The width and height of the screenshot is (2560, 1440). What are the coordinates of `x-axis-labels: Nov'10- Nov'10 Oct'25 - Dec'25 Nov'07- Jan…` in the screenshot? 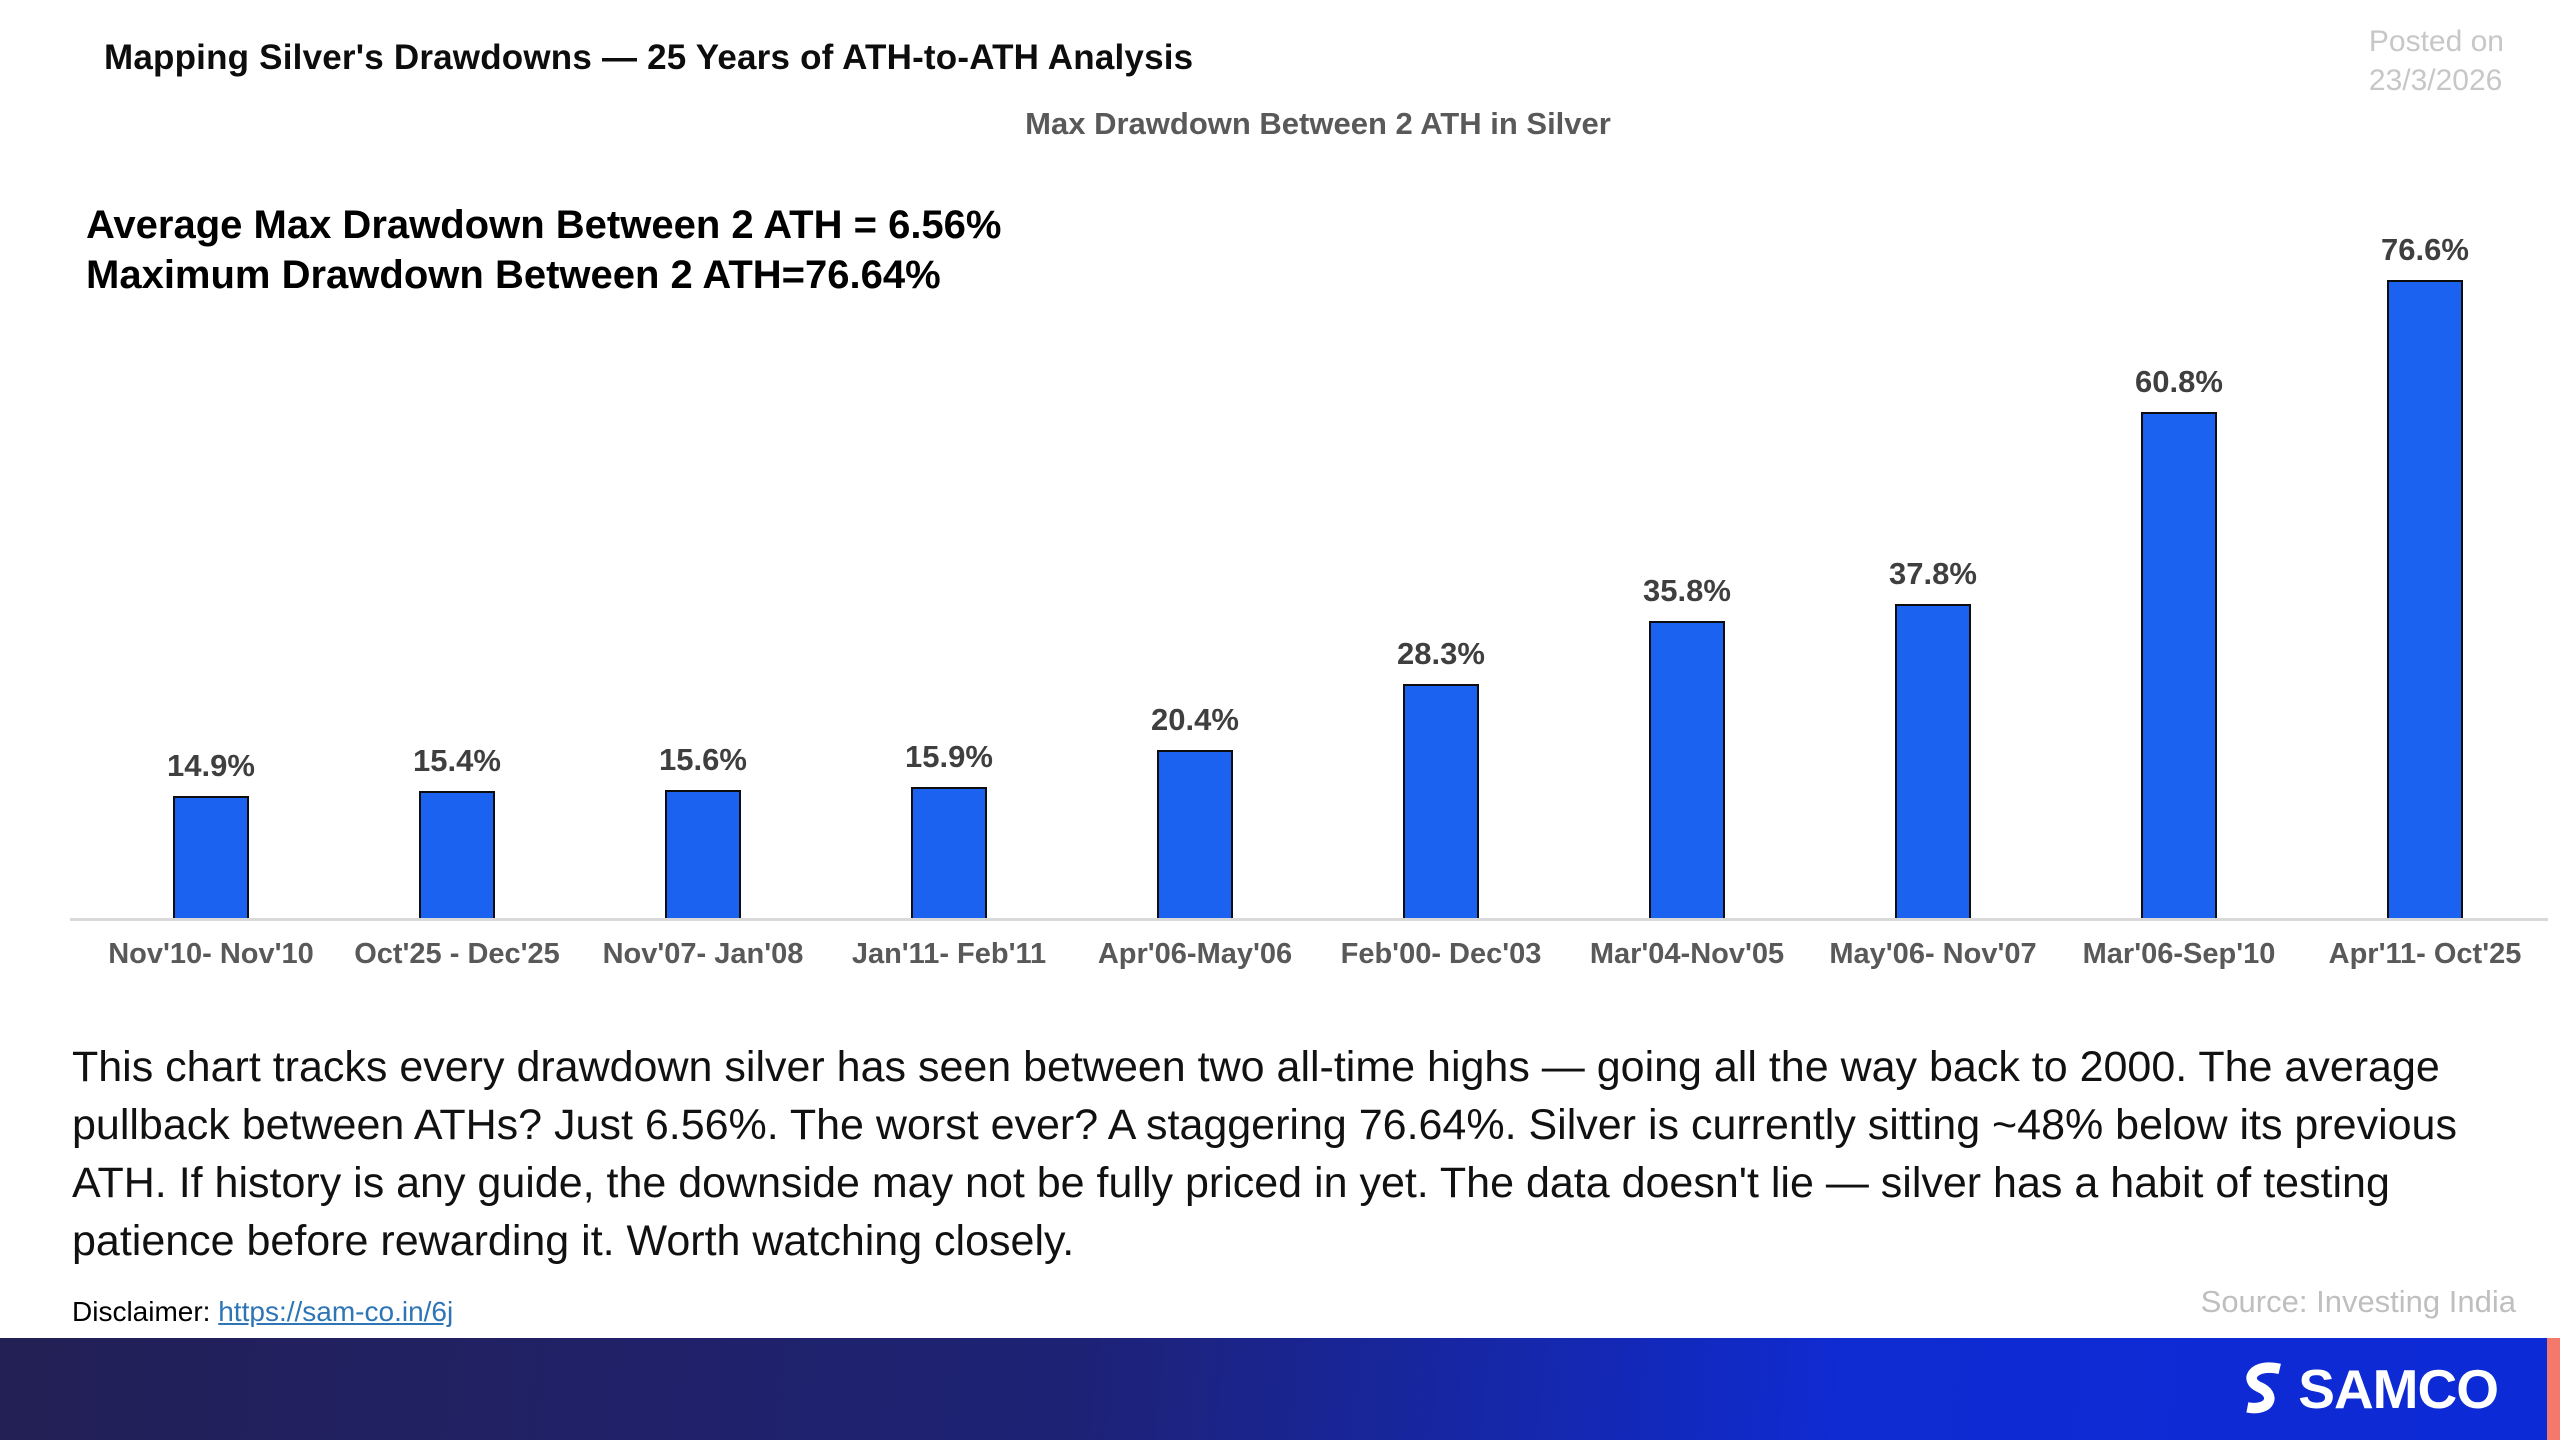 It's located at (1318, 954).